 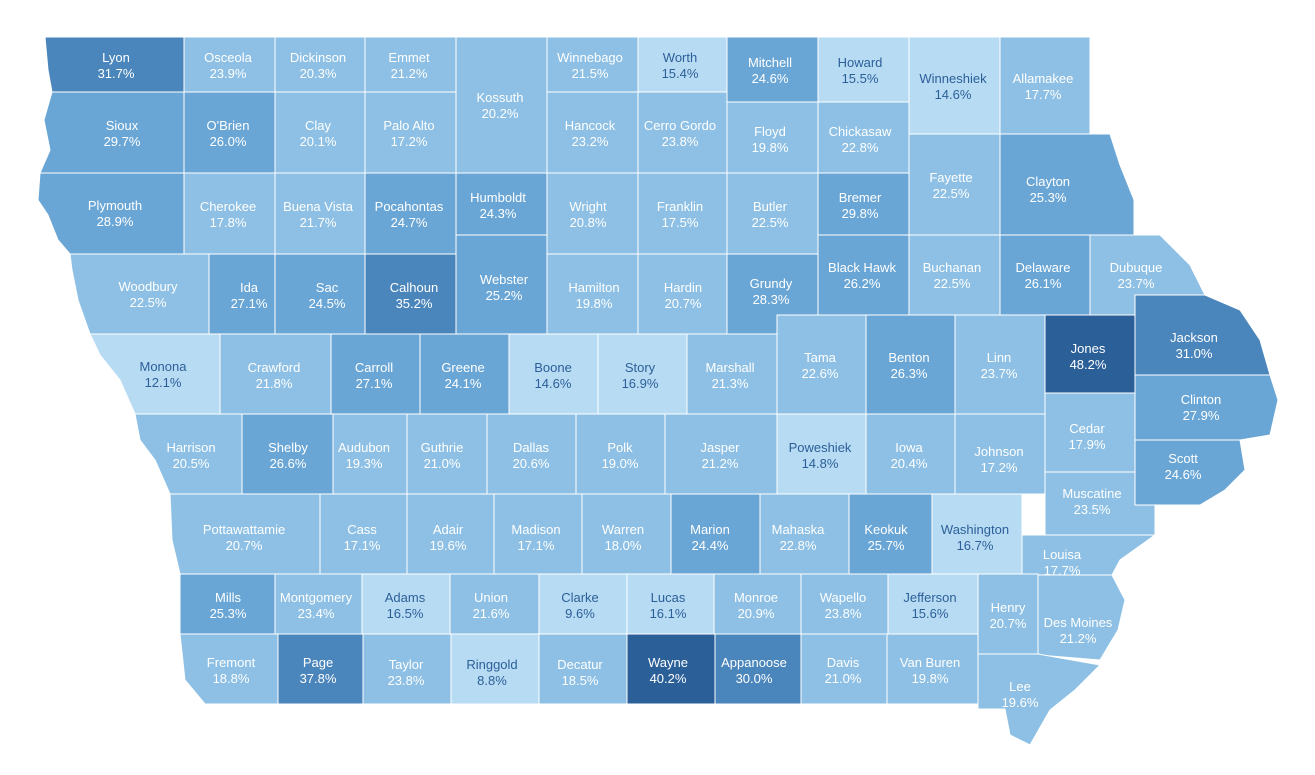 I want to click on county-iowa, so click(x=910, y=454).